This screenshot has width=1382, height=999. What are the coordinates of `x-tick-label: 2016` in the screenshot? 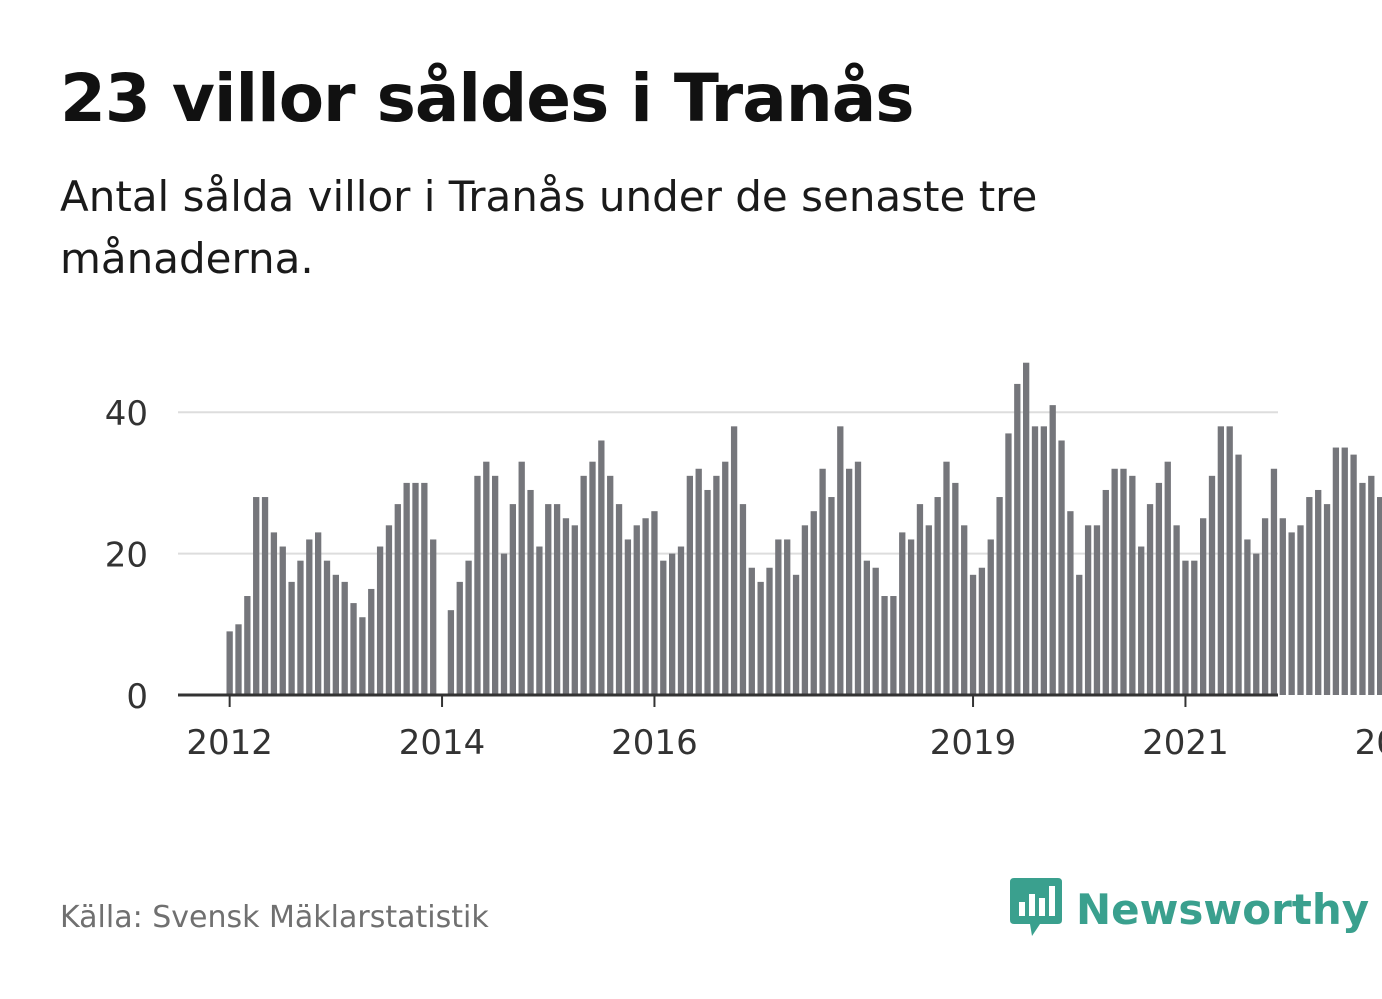 It's located at (654, 743).